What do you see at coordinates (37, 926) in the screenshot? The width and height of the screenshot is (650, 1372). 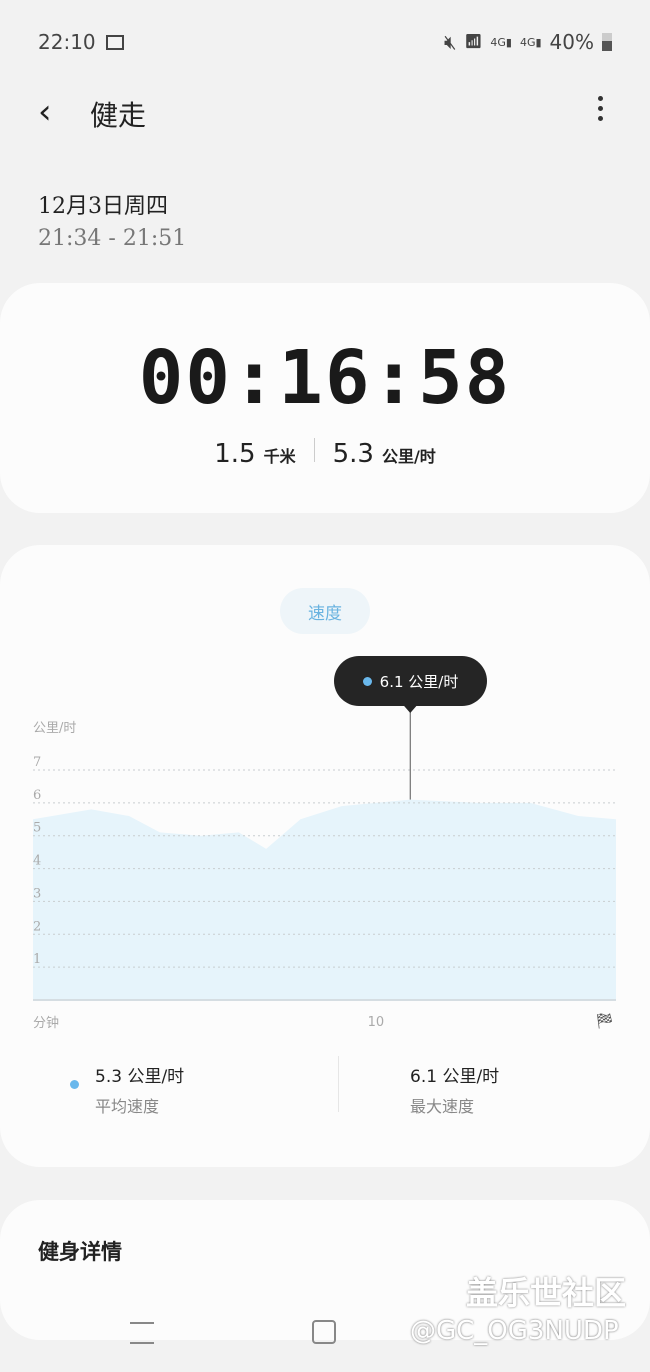 I see `y-tick-label: 2` at bounding box center [37, 926].